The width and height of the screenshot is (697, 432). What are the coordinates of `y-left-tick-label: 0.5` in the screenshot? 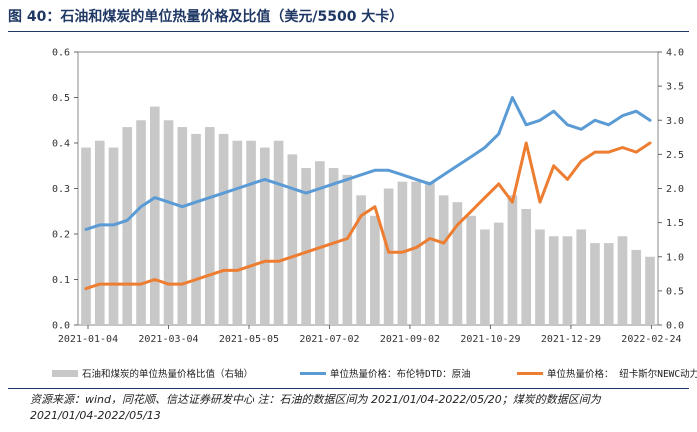 It's located at (61, 98).